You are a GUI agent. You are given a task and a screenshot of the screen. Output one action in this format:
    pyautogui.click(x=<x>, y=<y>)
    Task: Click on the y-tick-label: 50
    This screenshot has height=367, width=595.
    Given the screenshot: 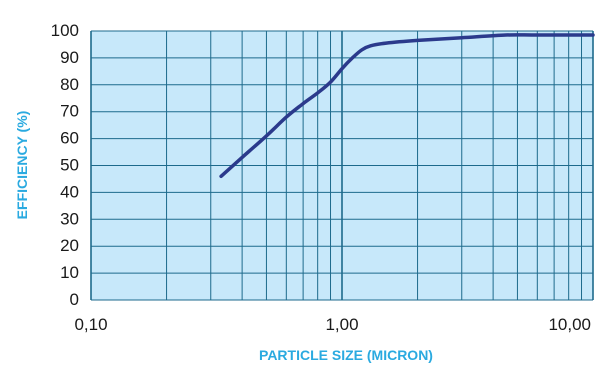 What is the action you would take?
    pyautogui.click(x=69, y=165)
    